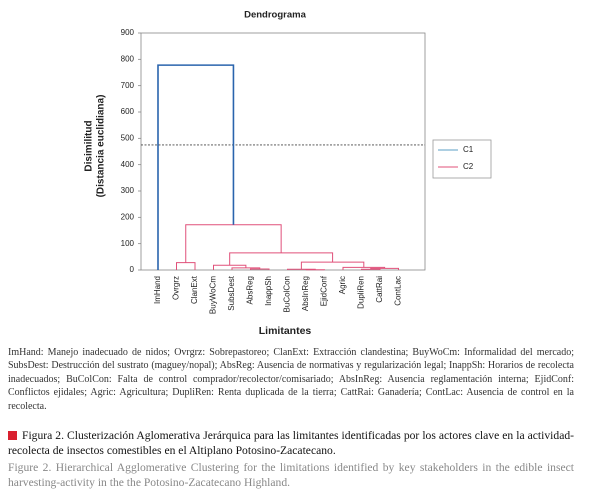 The width and height of the screenshot is (589, 494). I want to click on leaf-label: EjidConf, so click(324, 290).